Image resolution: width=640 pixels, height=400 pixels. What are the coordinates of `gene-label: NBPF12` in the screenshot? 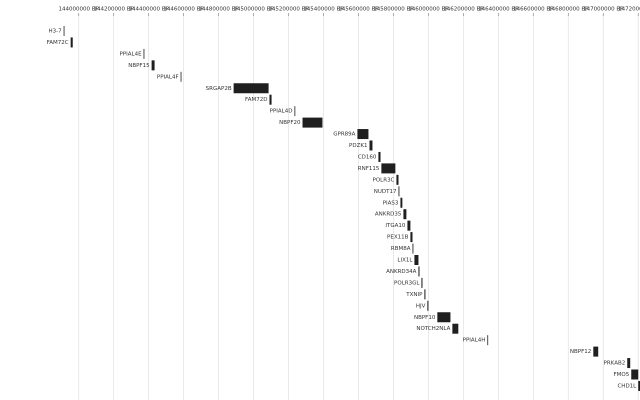 It's located at (580, 352).